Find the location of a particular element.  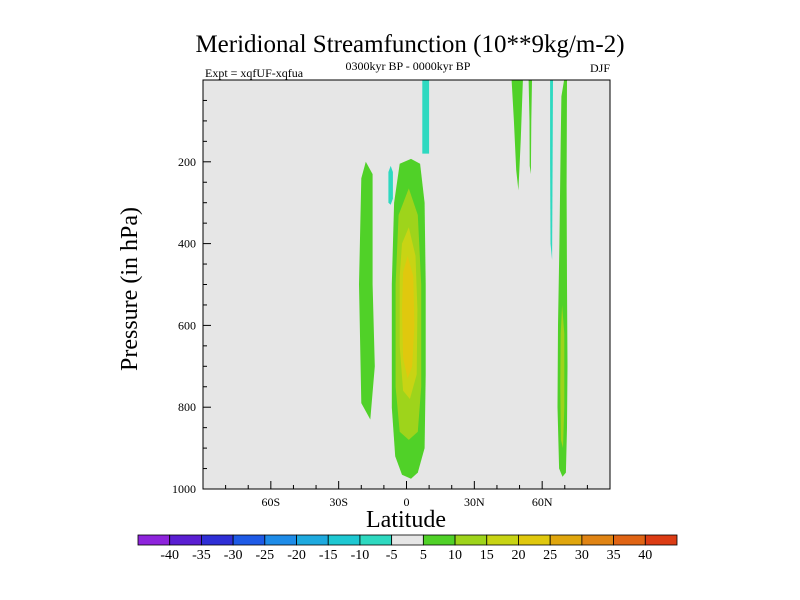

contour-region-sh-negative-small is located at coordinates (390, 185).